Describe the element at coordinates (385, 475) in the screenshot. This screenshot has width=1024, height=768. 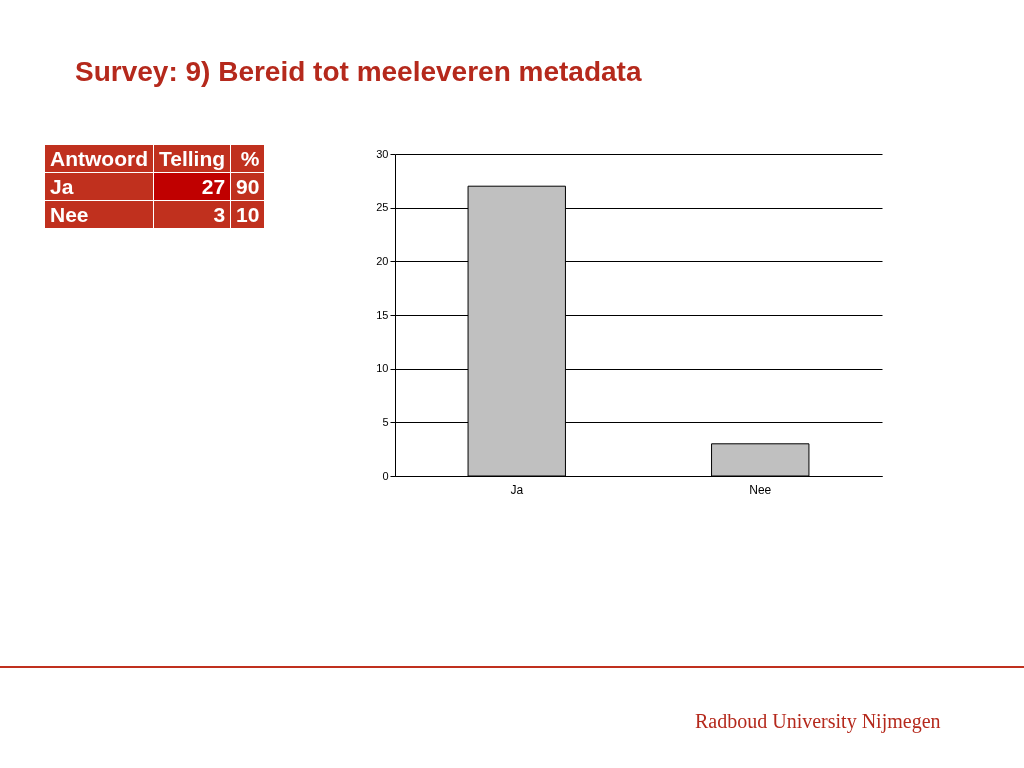
I see `y-tick-label: 0` at that location.